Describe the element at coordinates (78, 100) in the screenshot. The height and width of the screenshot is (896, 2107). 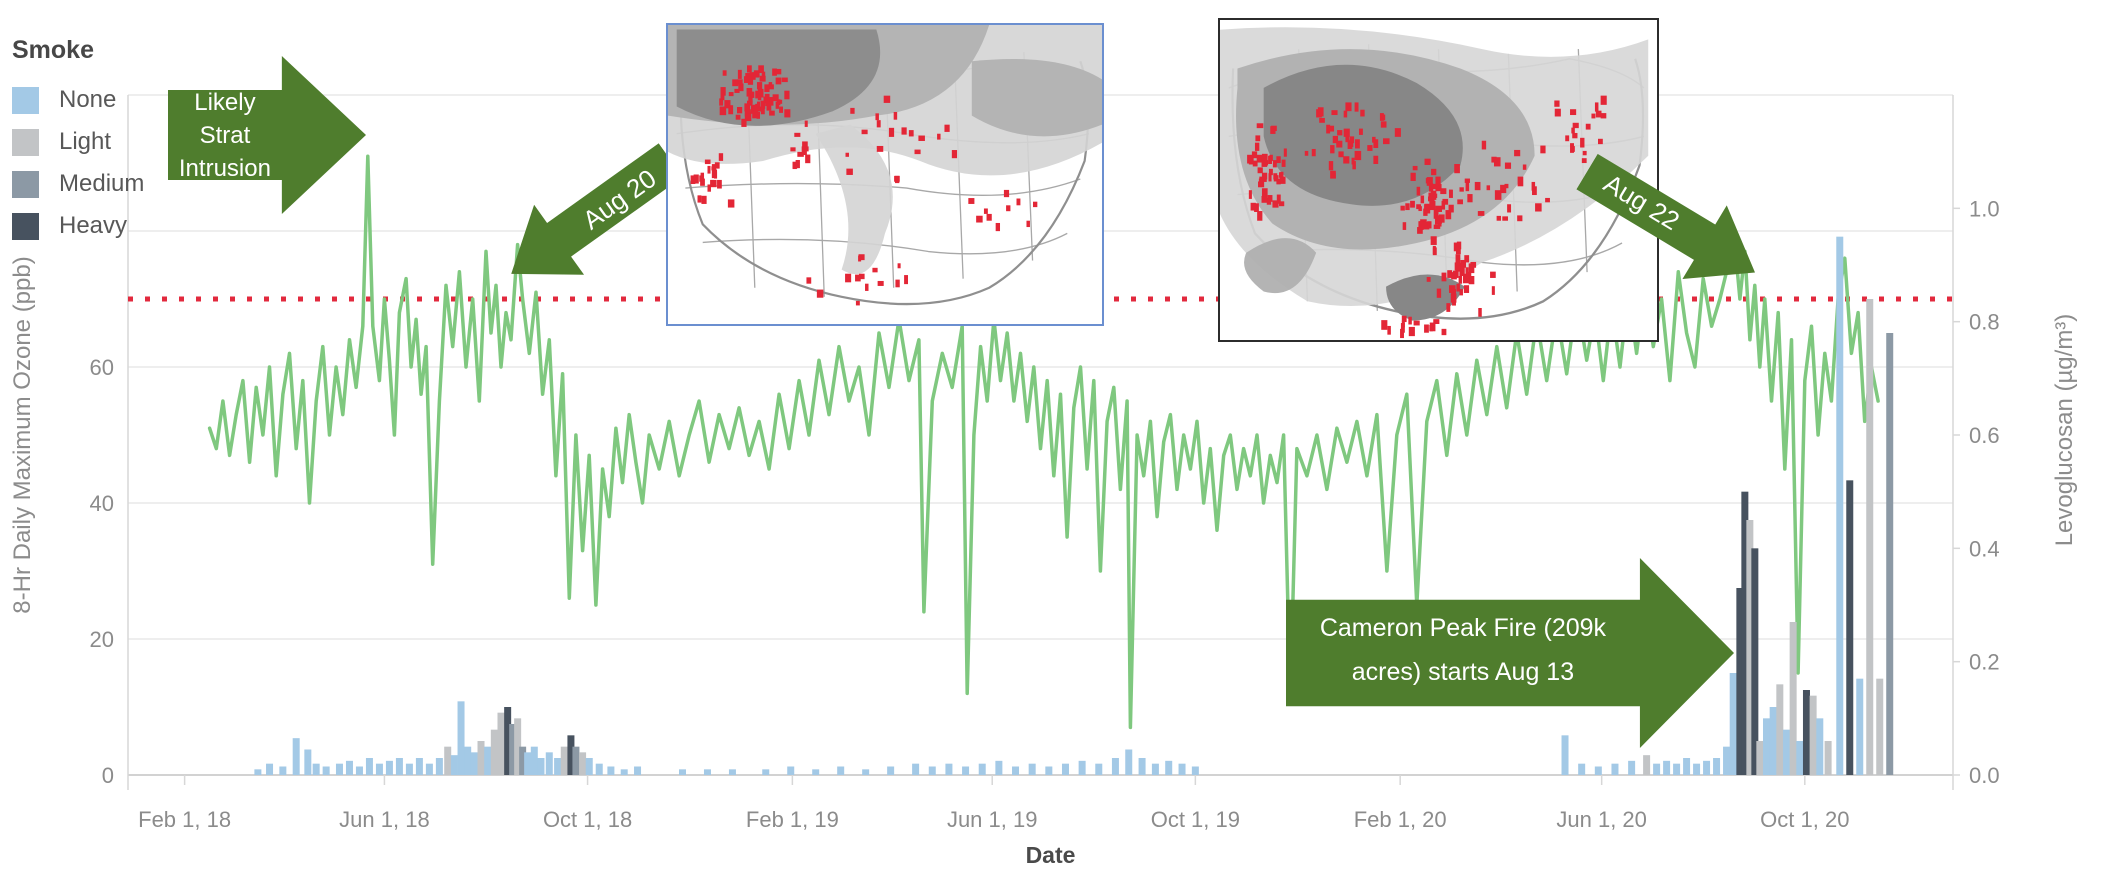
I see `legend-item-none: None` at that location.